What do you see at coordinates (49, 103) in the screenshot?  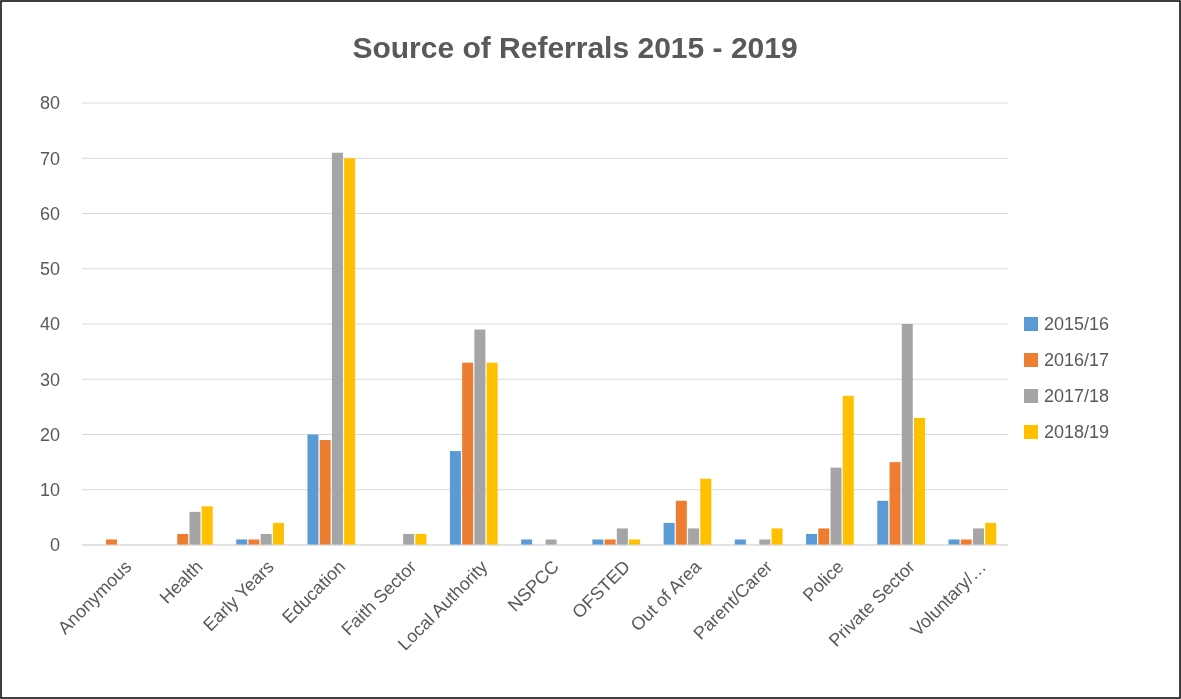 I see `y-tick-label: 80` at bounding box center [49, 103].